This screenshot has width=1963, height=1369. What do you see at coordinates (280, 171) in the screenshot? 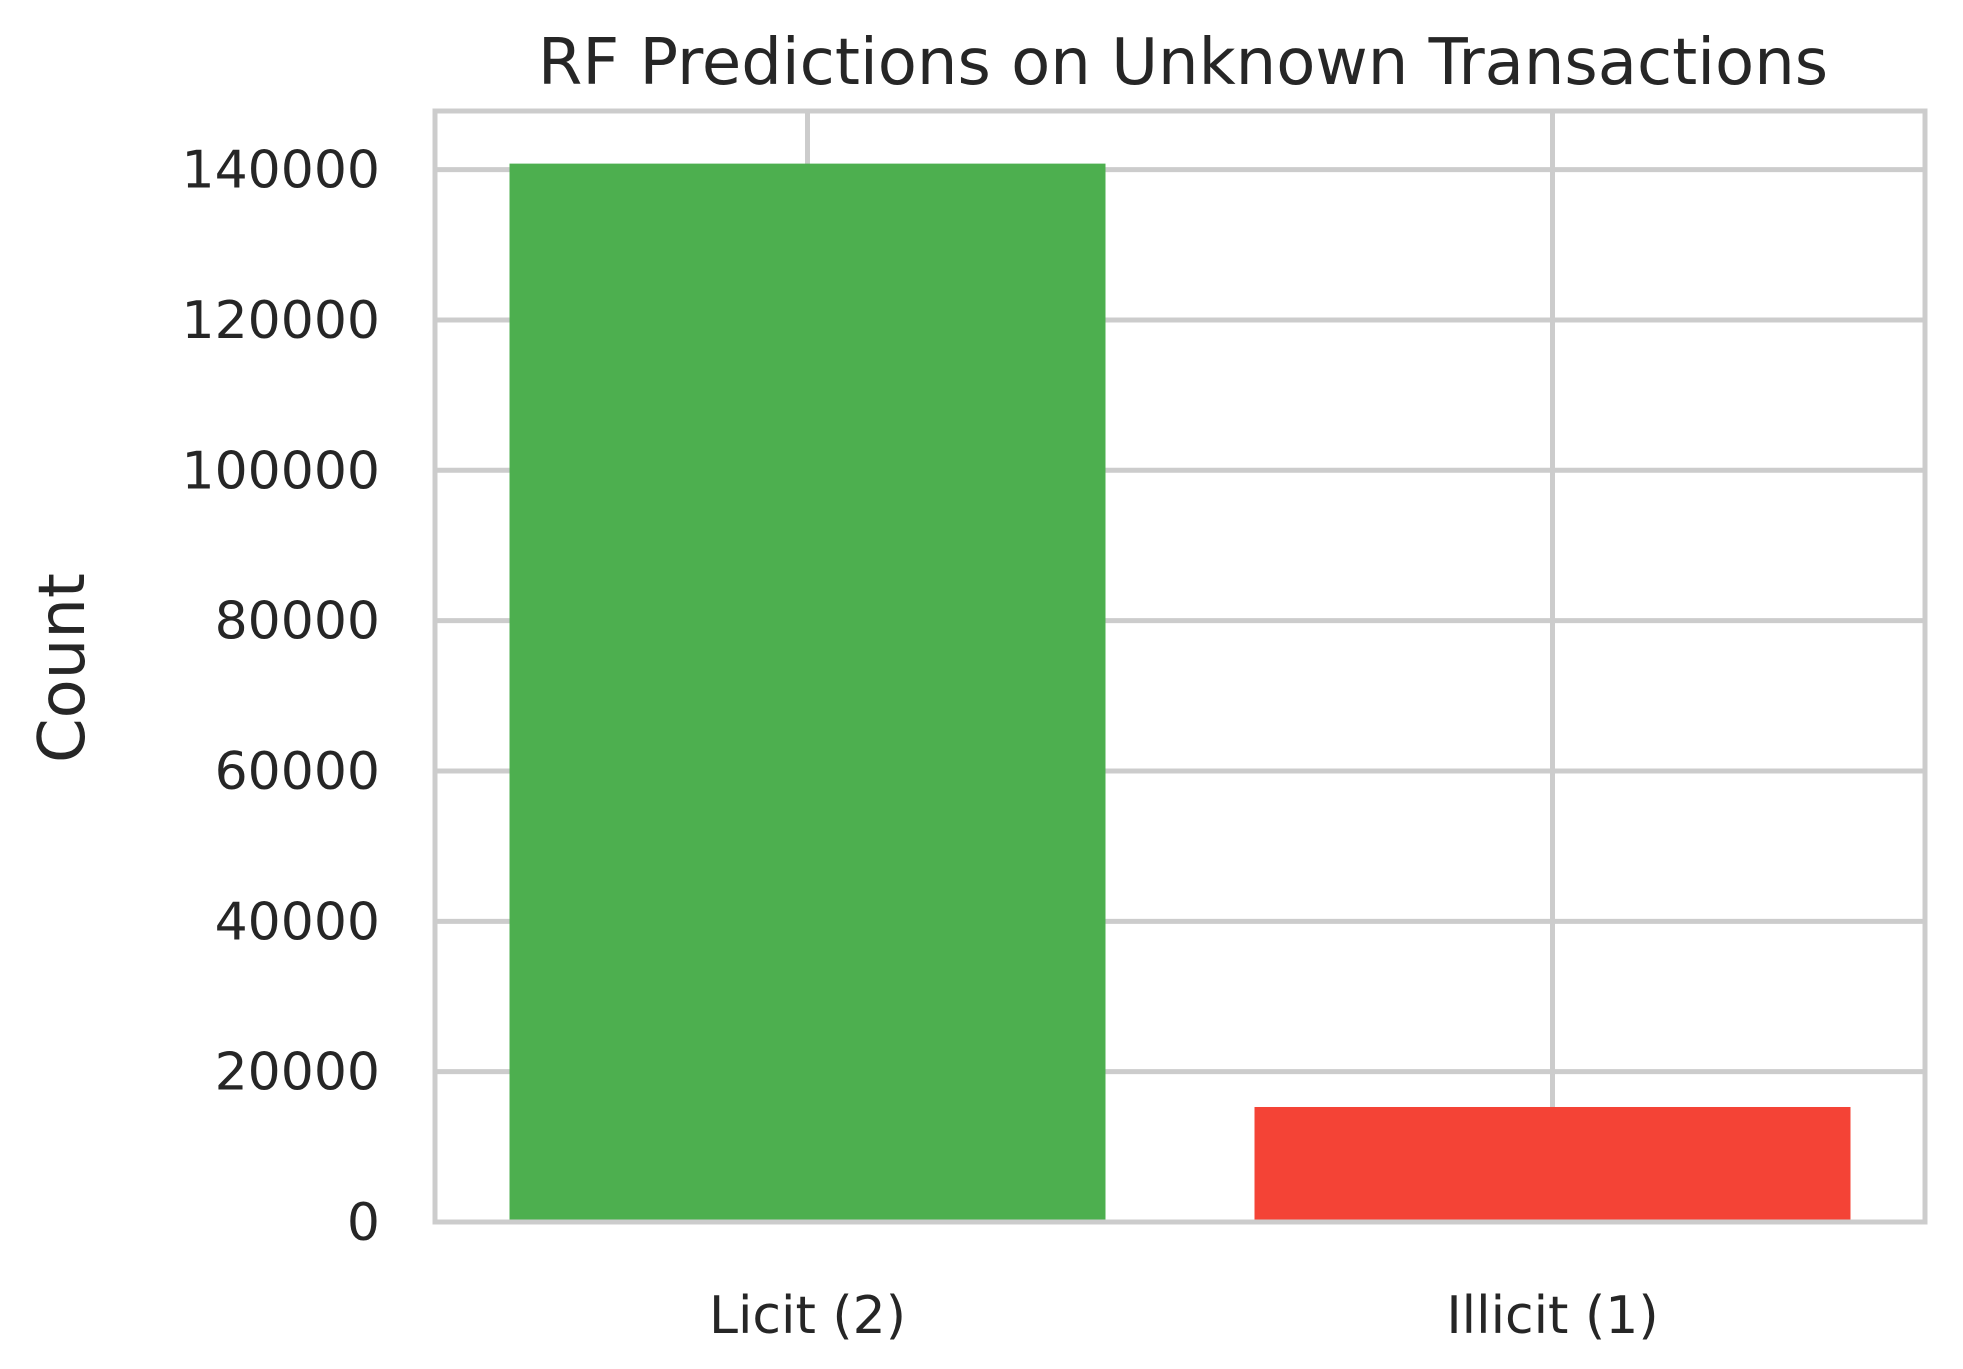
I see `y-tick-label: 140000` at bounding box center [280, 171].